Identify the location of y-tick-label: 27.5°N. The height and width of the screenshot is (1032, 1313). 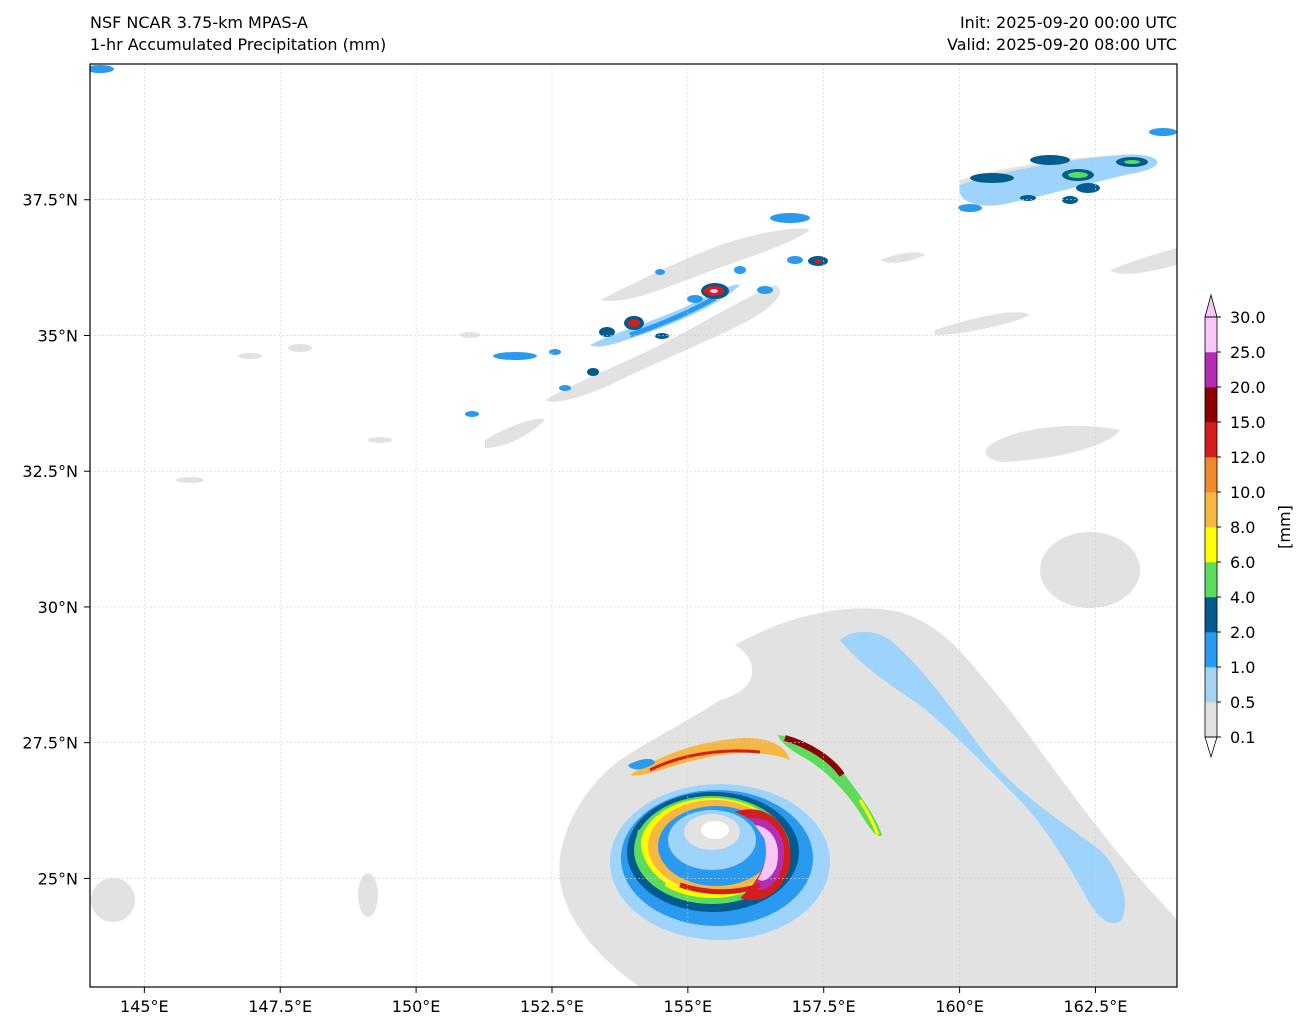
(50, 743).